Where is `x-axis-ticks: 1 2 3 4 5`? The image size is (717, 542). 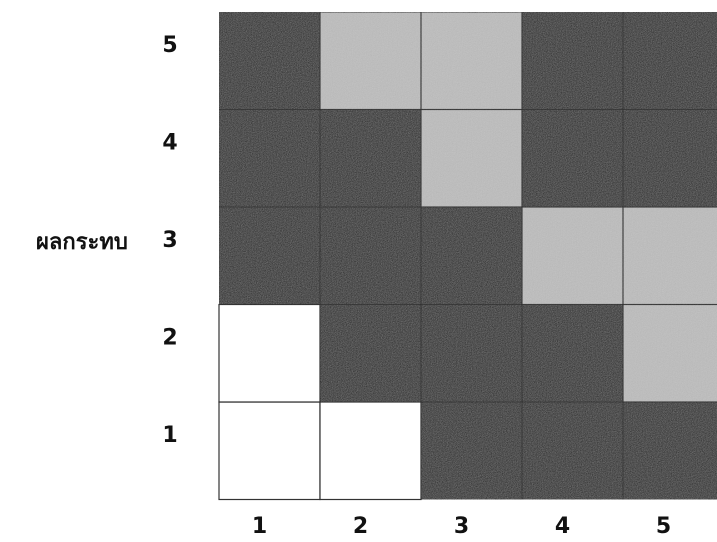 x-axis-ticks: 1 2 3 4 5 is located at coordinates (461, 526).